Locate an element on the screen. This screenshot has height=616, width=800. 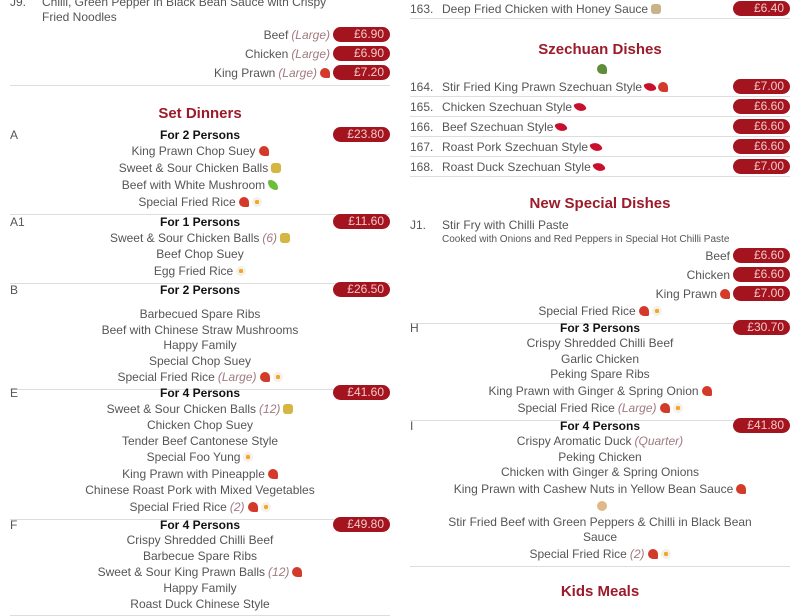
item-note: (Large) is located at coordinates (237, 377).